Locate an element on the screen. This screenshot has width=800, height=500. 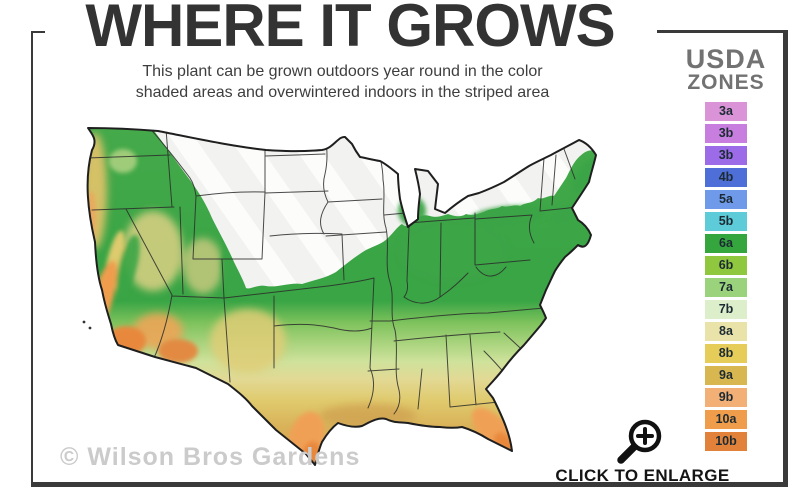
frame-border-top-left is located at coordinates (38, 32).